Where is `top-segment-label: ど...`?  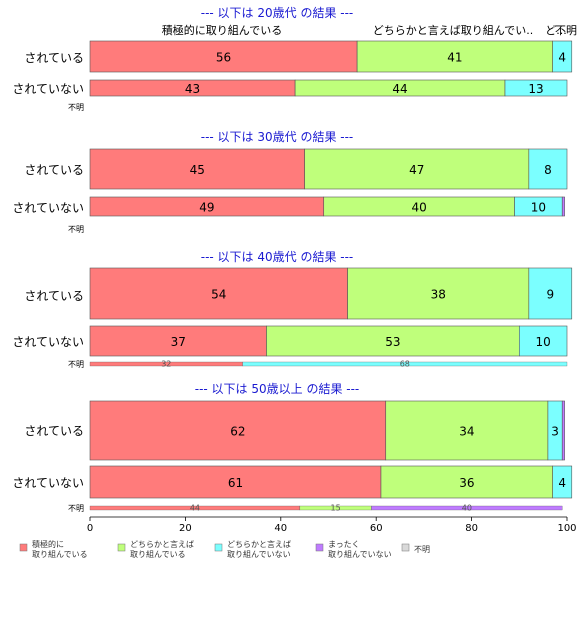
top-segment-label: ど... is located at coordinates (556, 30).